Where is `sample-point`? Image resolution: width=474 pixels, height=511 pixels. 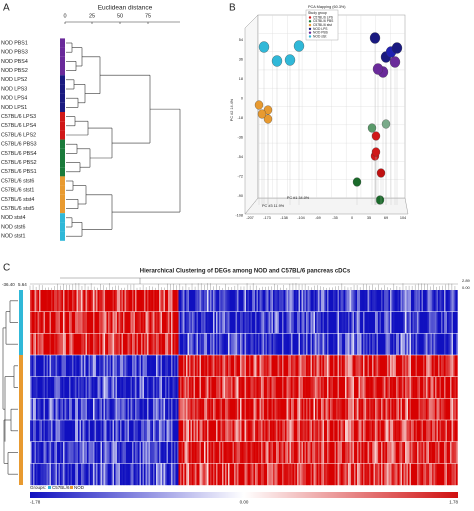 sample-point is located at coordinates (299, 46).